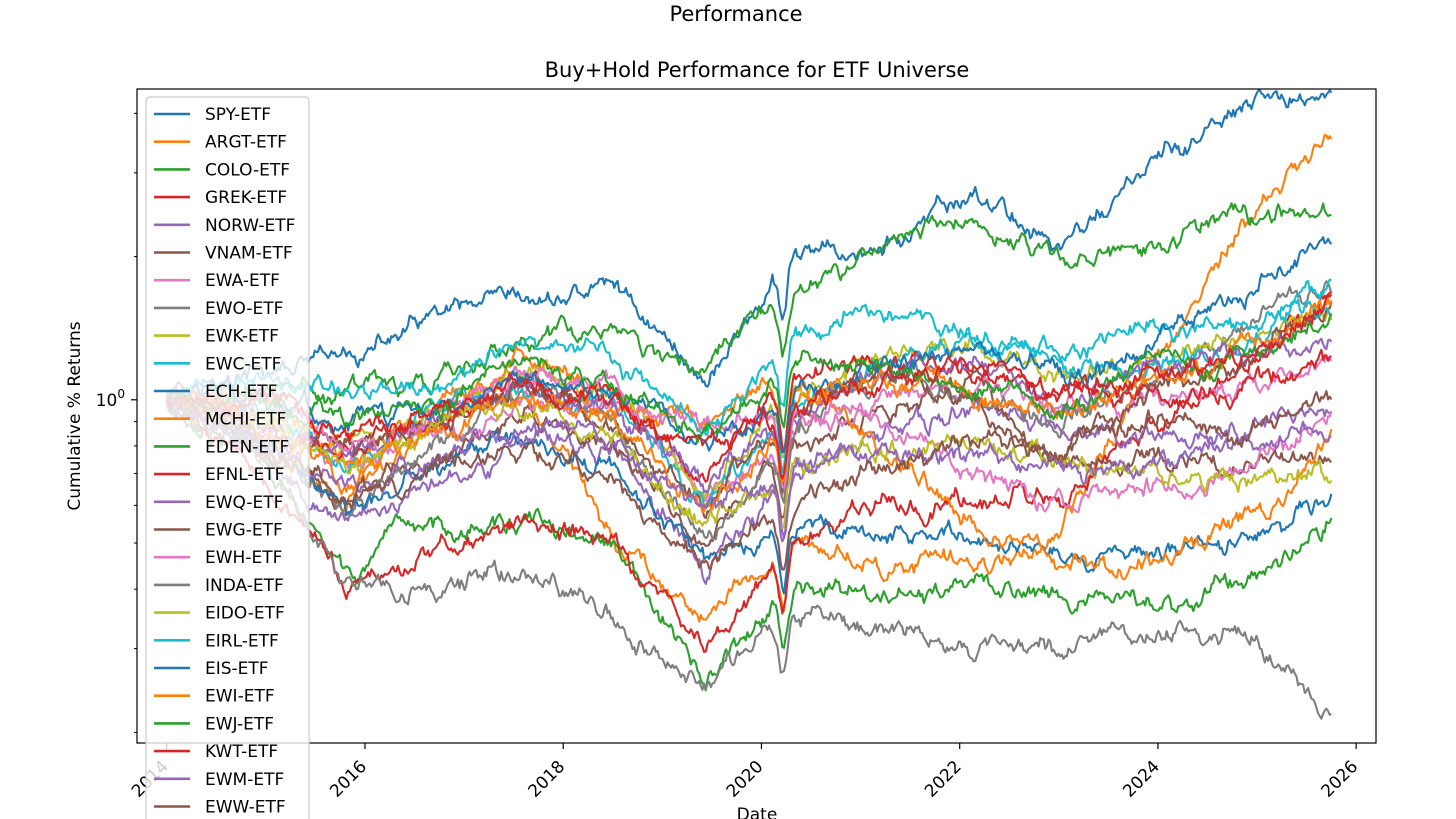 The image size is (1456, 819). I want to click on legend-entry: EWO-ETF, so click(244, 309).